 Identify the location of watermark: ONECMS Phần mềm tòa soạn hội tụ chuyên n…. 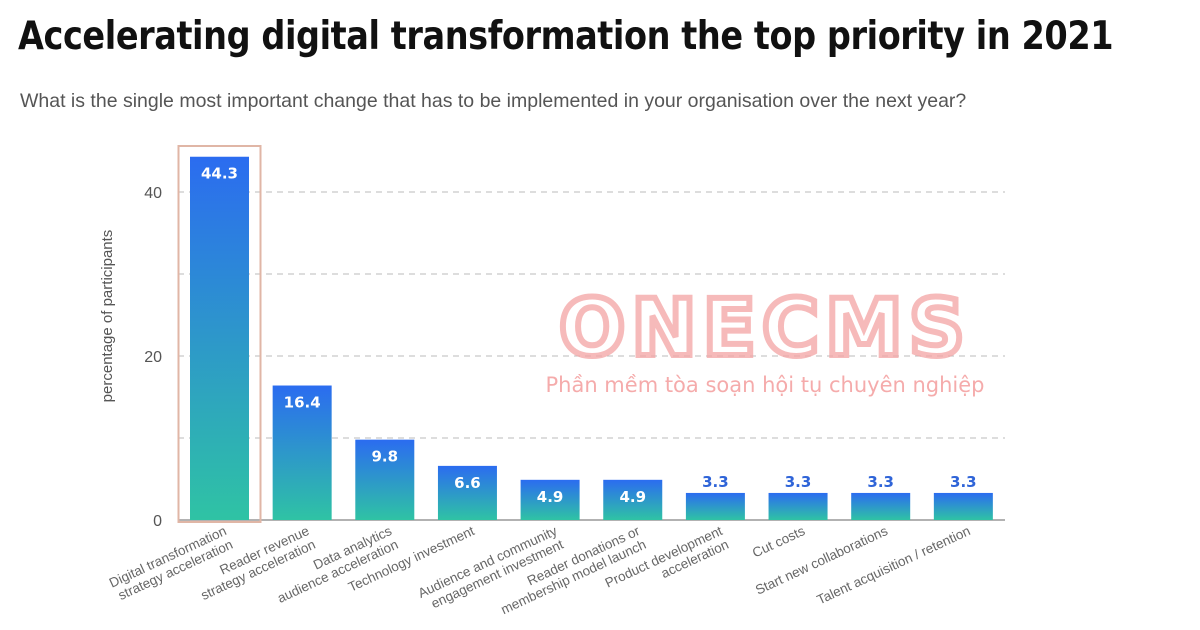
(764, 339).